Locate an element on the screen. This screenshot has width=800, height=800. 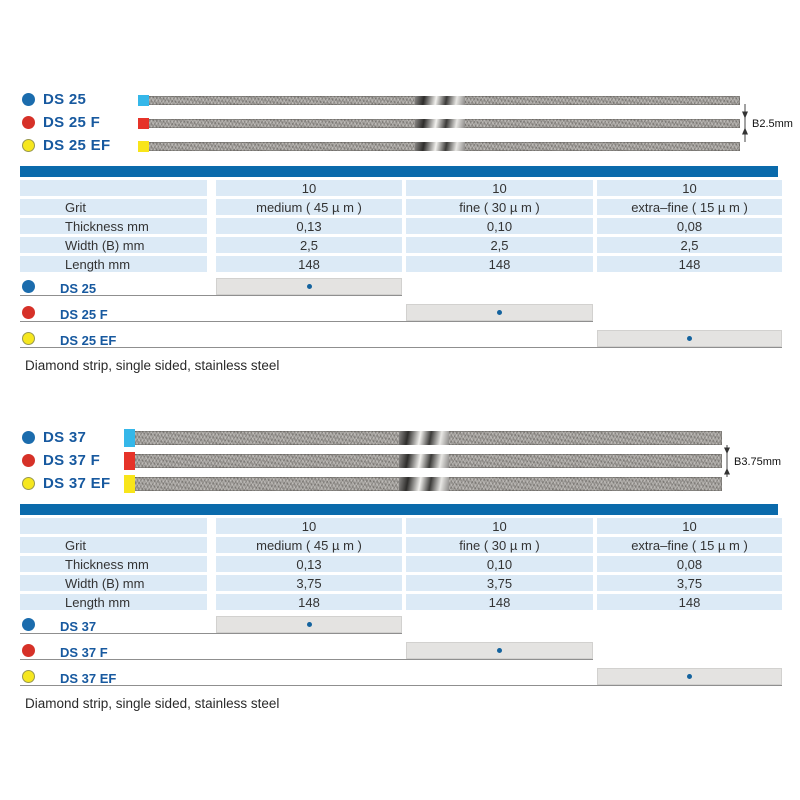
selector-row: DS 25 EF is located at coordinates (400, 343).